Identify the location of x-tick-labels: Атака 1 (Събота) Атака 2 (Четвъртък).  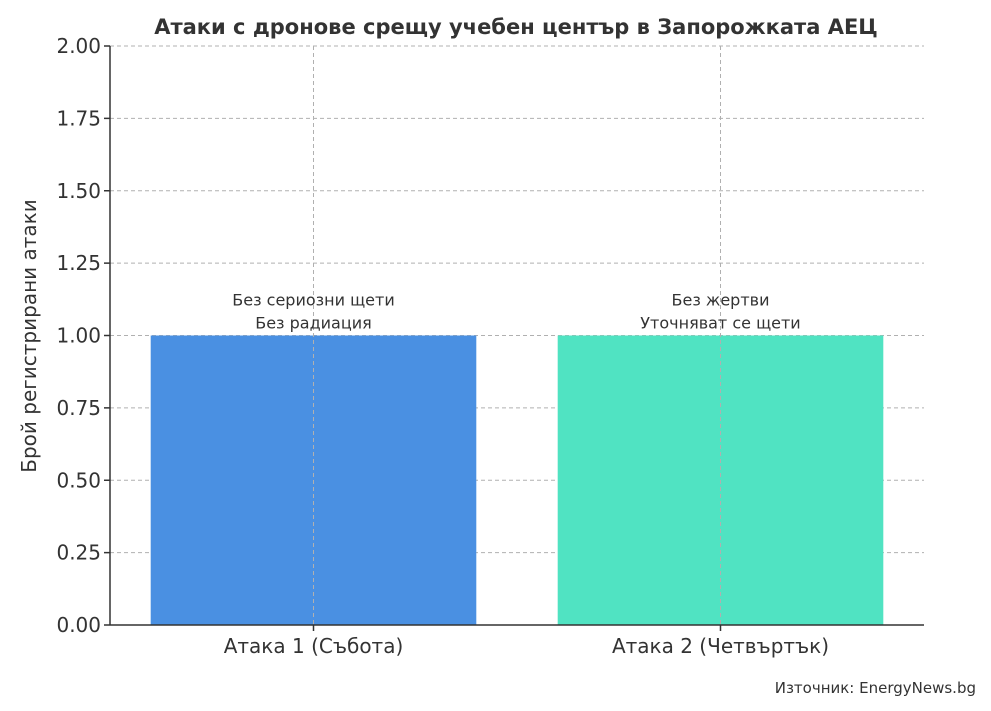
(526, 646).